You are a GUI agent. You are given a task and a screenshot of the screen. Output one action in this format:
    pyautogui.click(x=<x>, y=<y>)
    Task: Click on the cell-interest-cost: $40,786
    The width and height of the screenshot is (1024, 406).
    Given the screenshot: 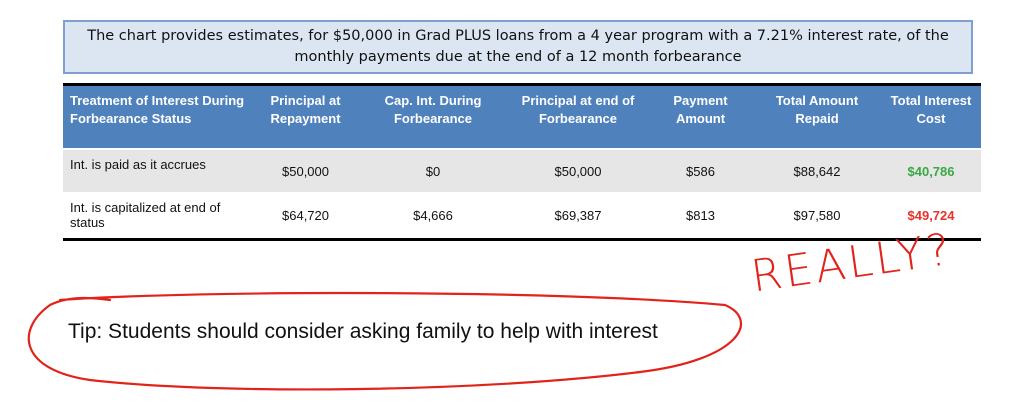 What is the action you would take?
    pyautogui.click(x=931, y=171)
    